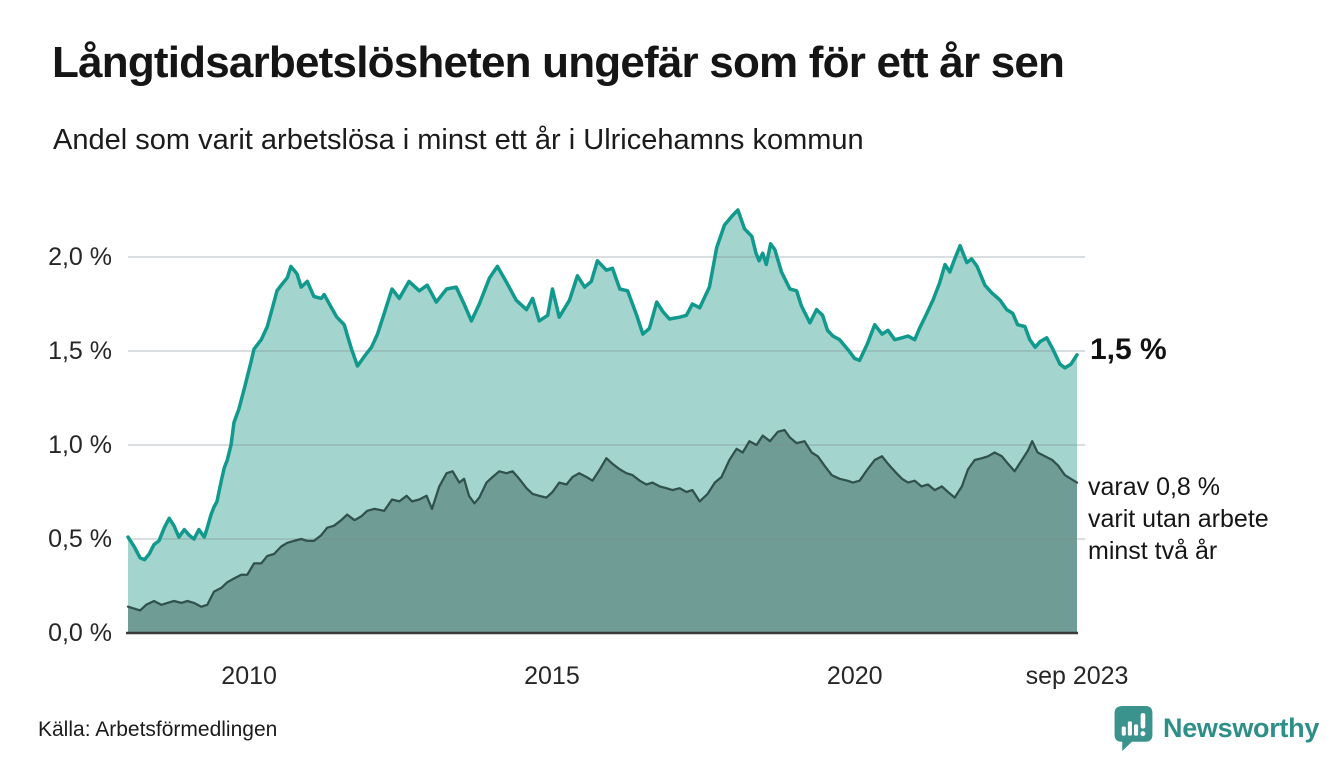  What do you see at coordinates (1241, 728) in the screenshot?
I see `newsworthy-wordmark: Newsworthy` at bounding box center [1241, 728].